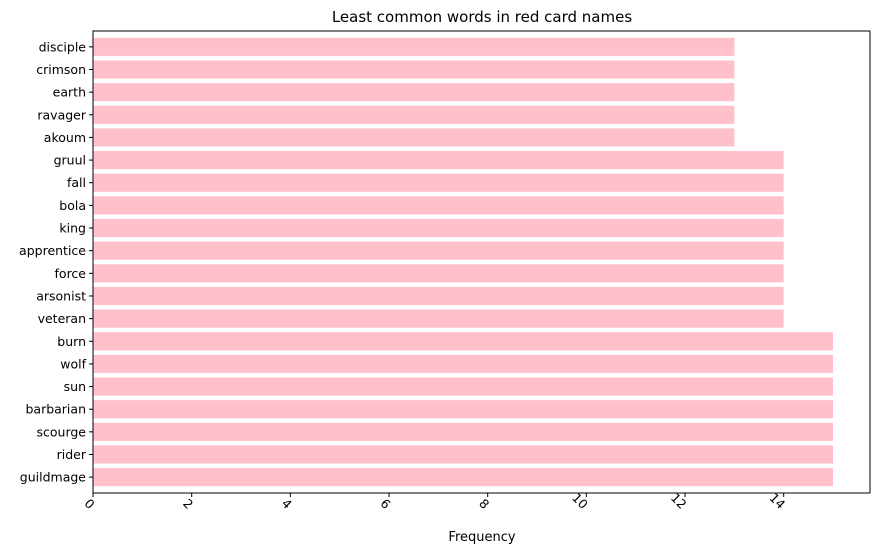  Describe the element at coordinates (414, 46) in the screenshot. I see `bar-disciple` at that location.